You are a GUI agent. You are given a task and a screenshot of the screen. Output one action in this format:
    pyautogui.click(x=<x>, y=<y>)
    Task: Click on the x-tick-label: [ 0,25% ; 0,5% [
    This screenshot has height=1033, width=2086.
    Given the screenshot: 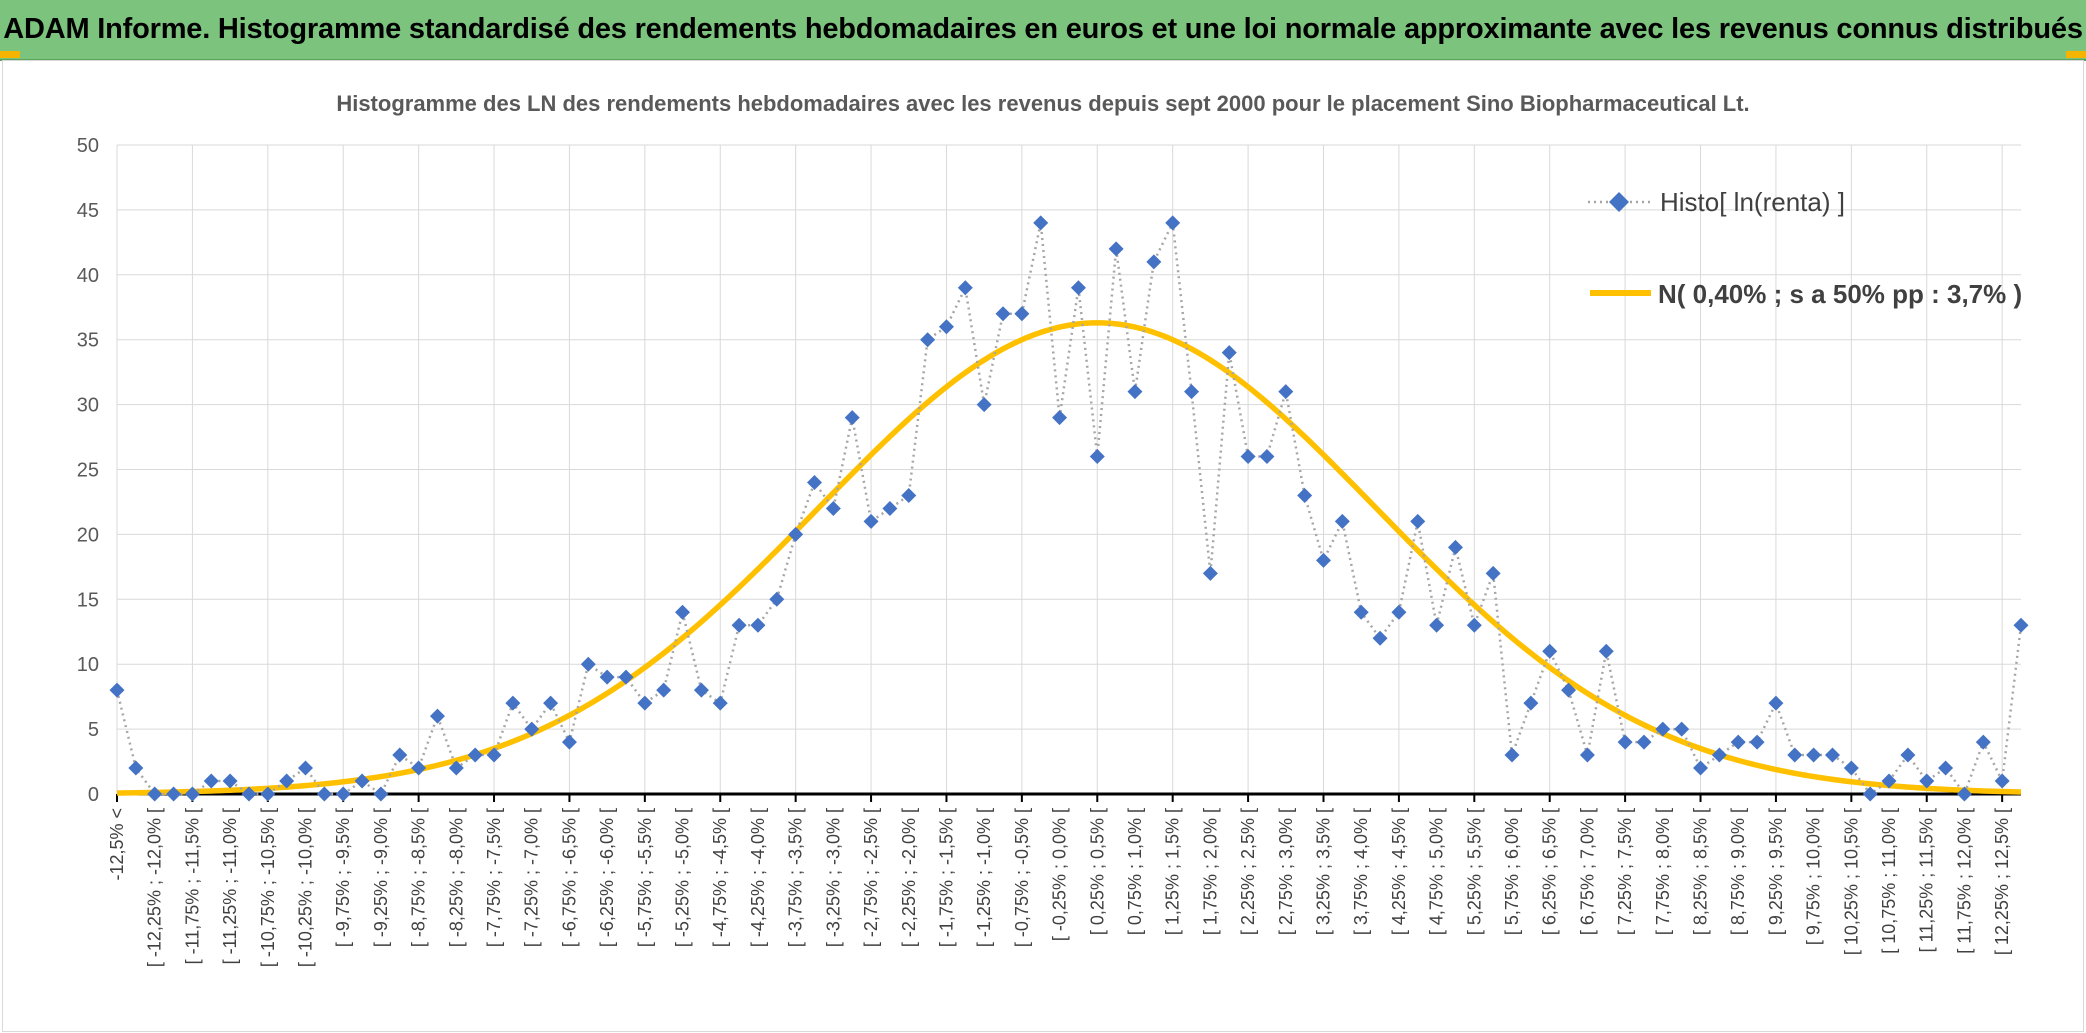 What is the action you would take?
    pyautogui.click(x=1097, y=871)
    